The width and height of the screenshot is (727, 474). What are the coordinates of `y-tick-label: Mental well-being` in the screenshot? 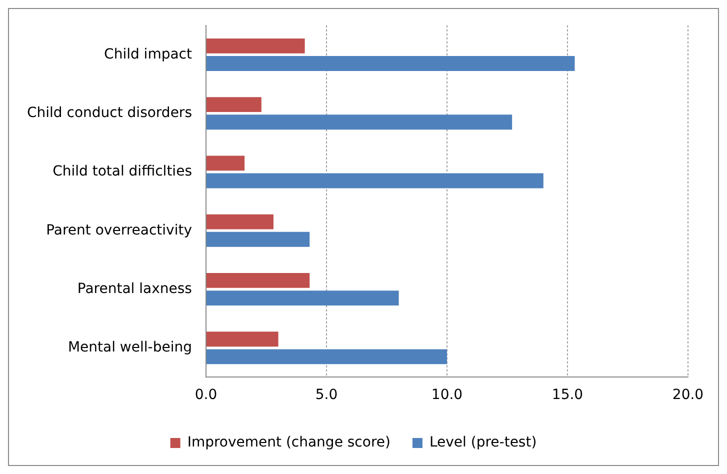 It's located at (130, 348).